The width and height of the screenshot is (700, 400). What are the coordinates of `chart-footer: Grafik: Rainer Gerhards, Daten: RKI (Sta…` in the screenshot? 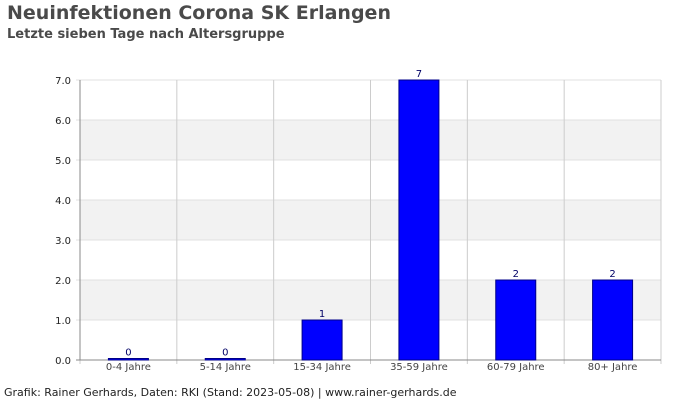 It's located at (230, 392).